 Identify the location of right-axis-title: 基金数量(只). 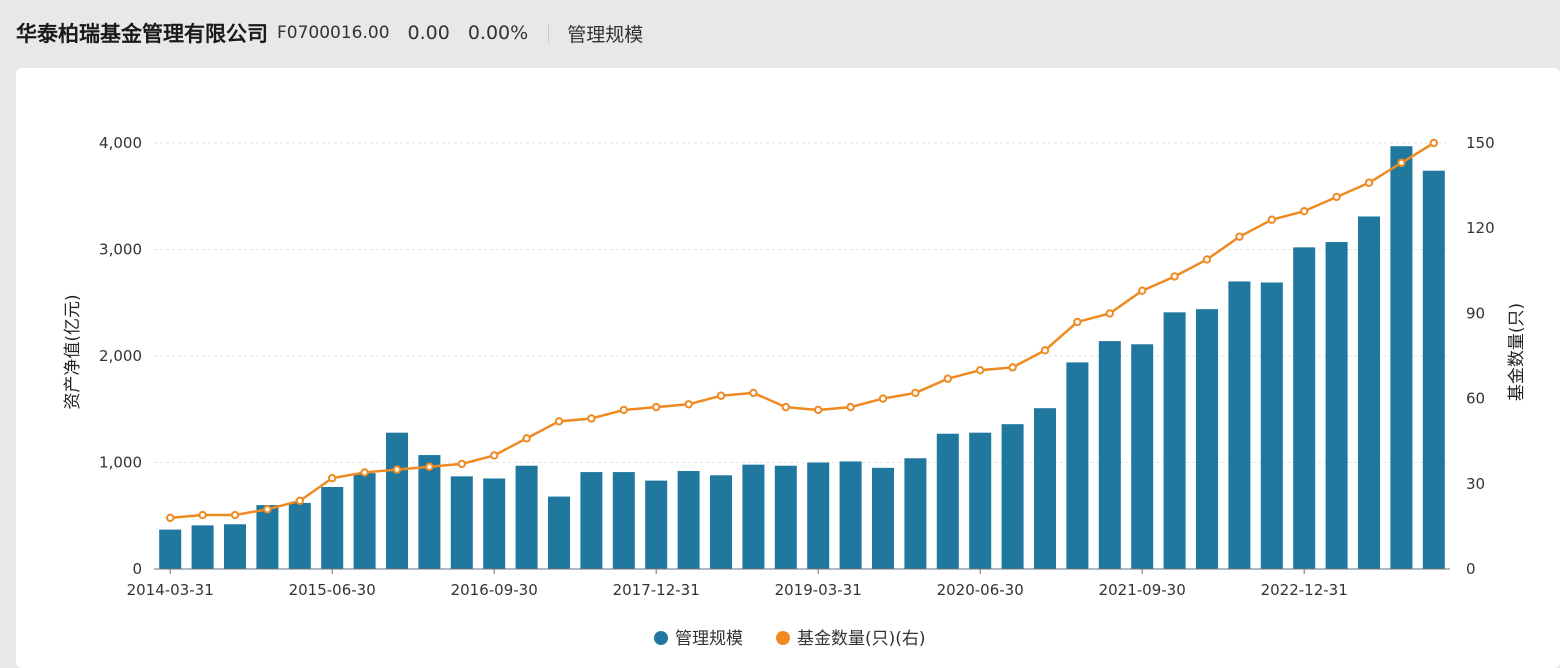
(1517, 352).